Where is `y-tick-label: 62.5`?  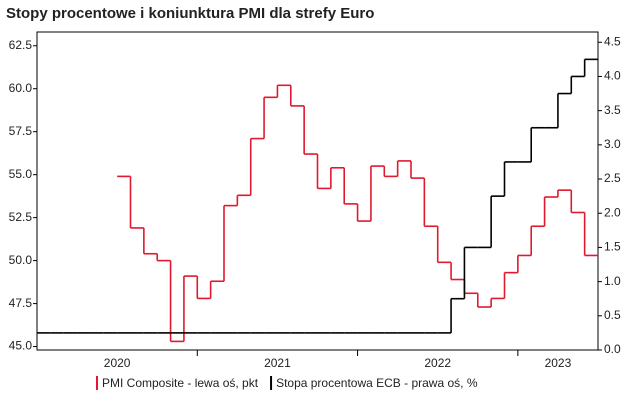
y-tick-label: 62.5 is located at coordinates (21, 45).